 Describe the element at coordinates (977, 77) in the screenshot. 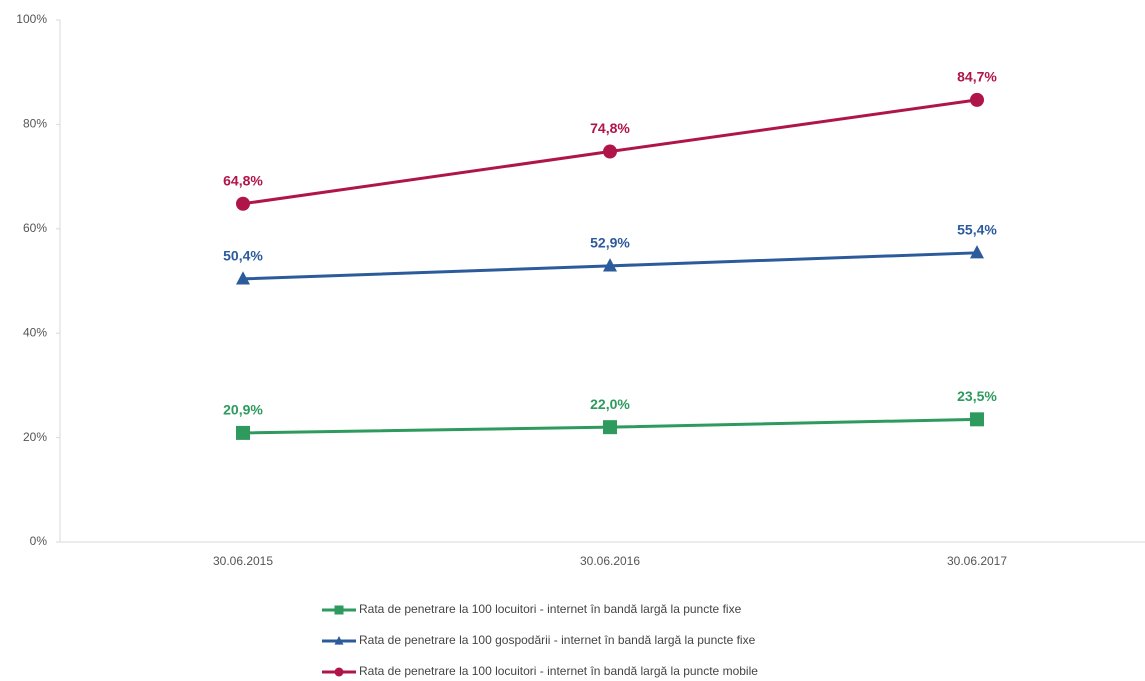

I see `value-label: 84,7%` at that location.